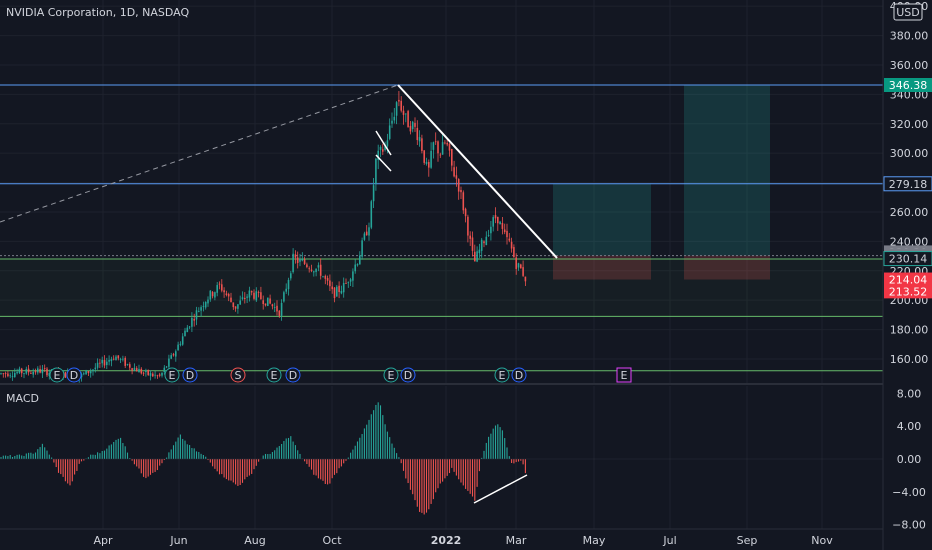  I want to click on future-earnings-marker: E, so click(624, 375).